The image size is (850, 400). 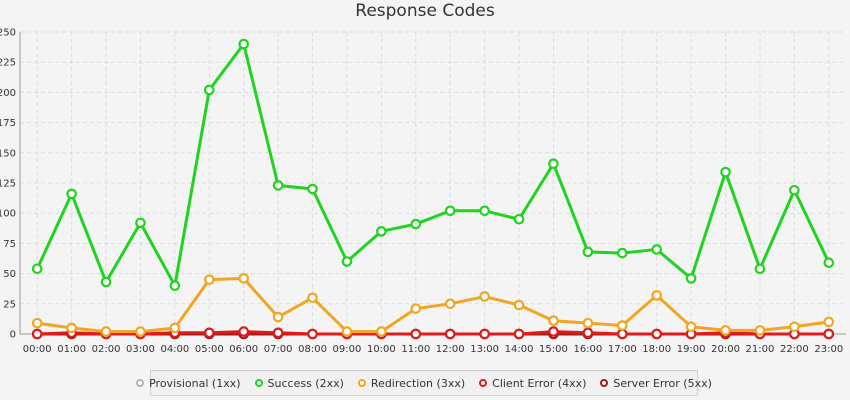 What do you see at coordinates (106, 349) in the screenshot?
I see `x-tick-label: 02:00` at bounding box center [106, 349].